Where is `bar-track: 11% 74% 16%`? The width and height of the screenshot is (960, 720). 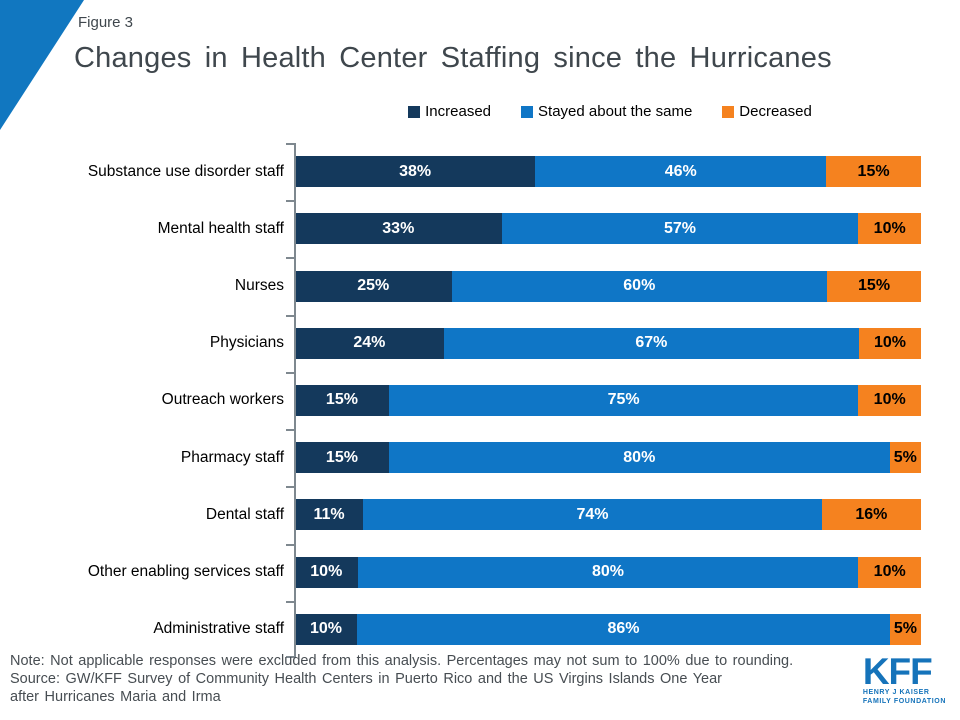
bar-track: 11% 74% 16% is located at coordinates (608, 515).